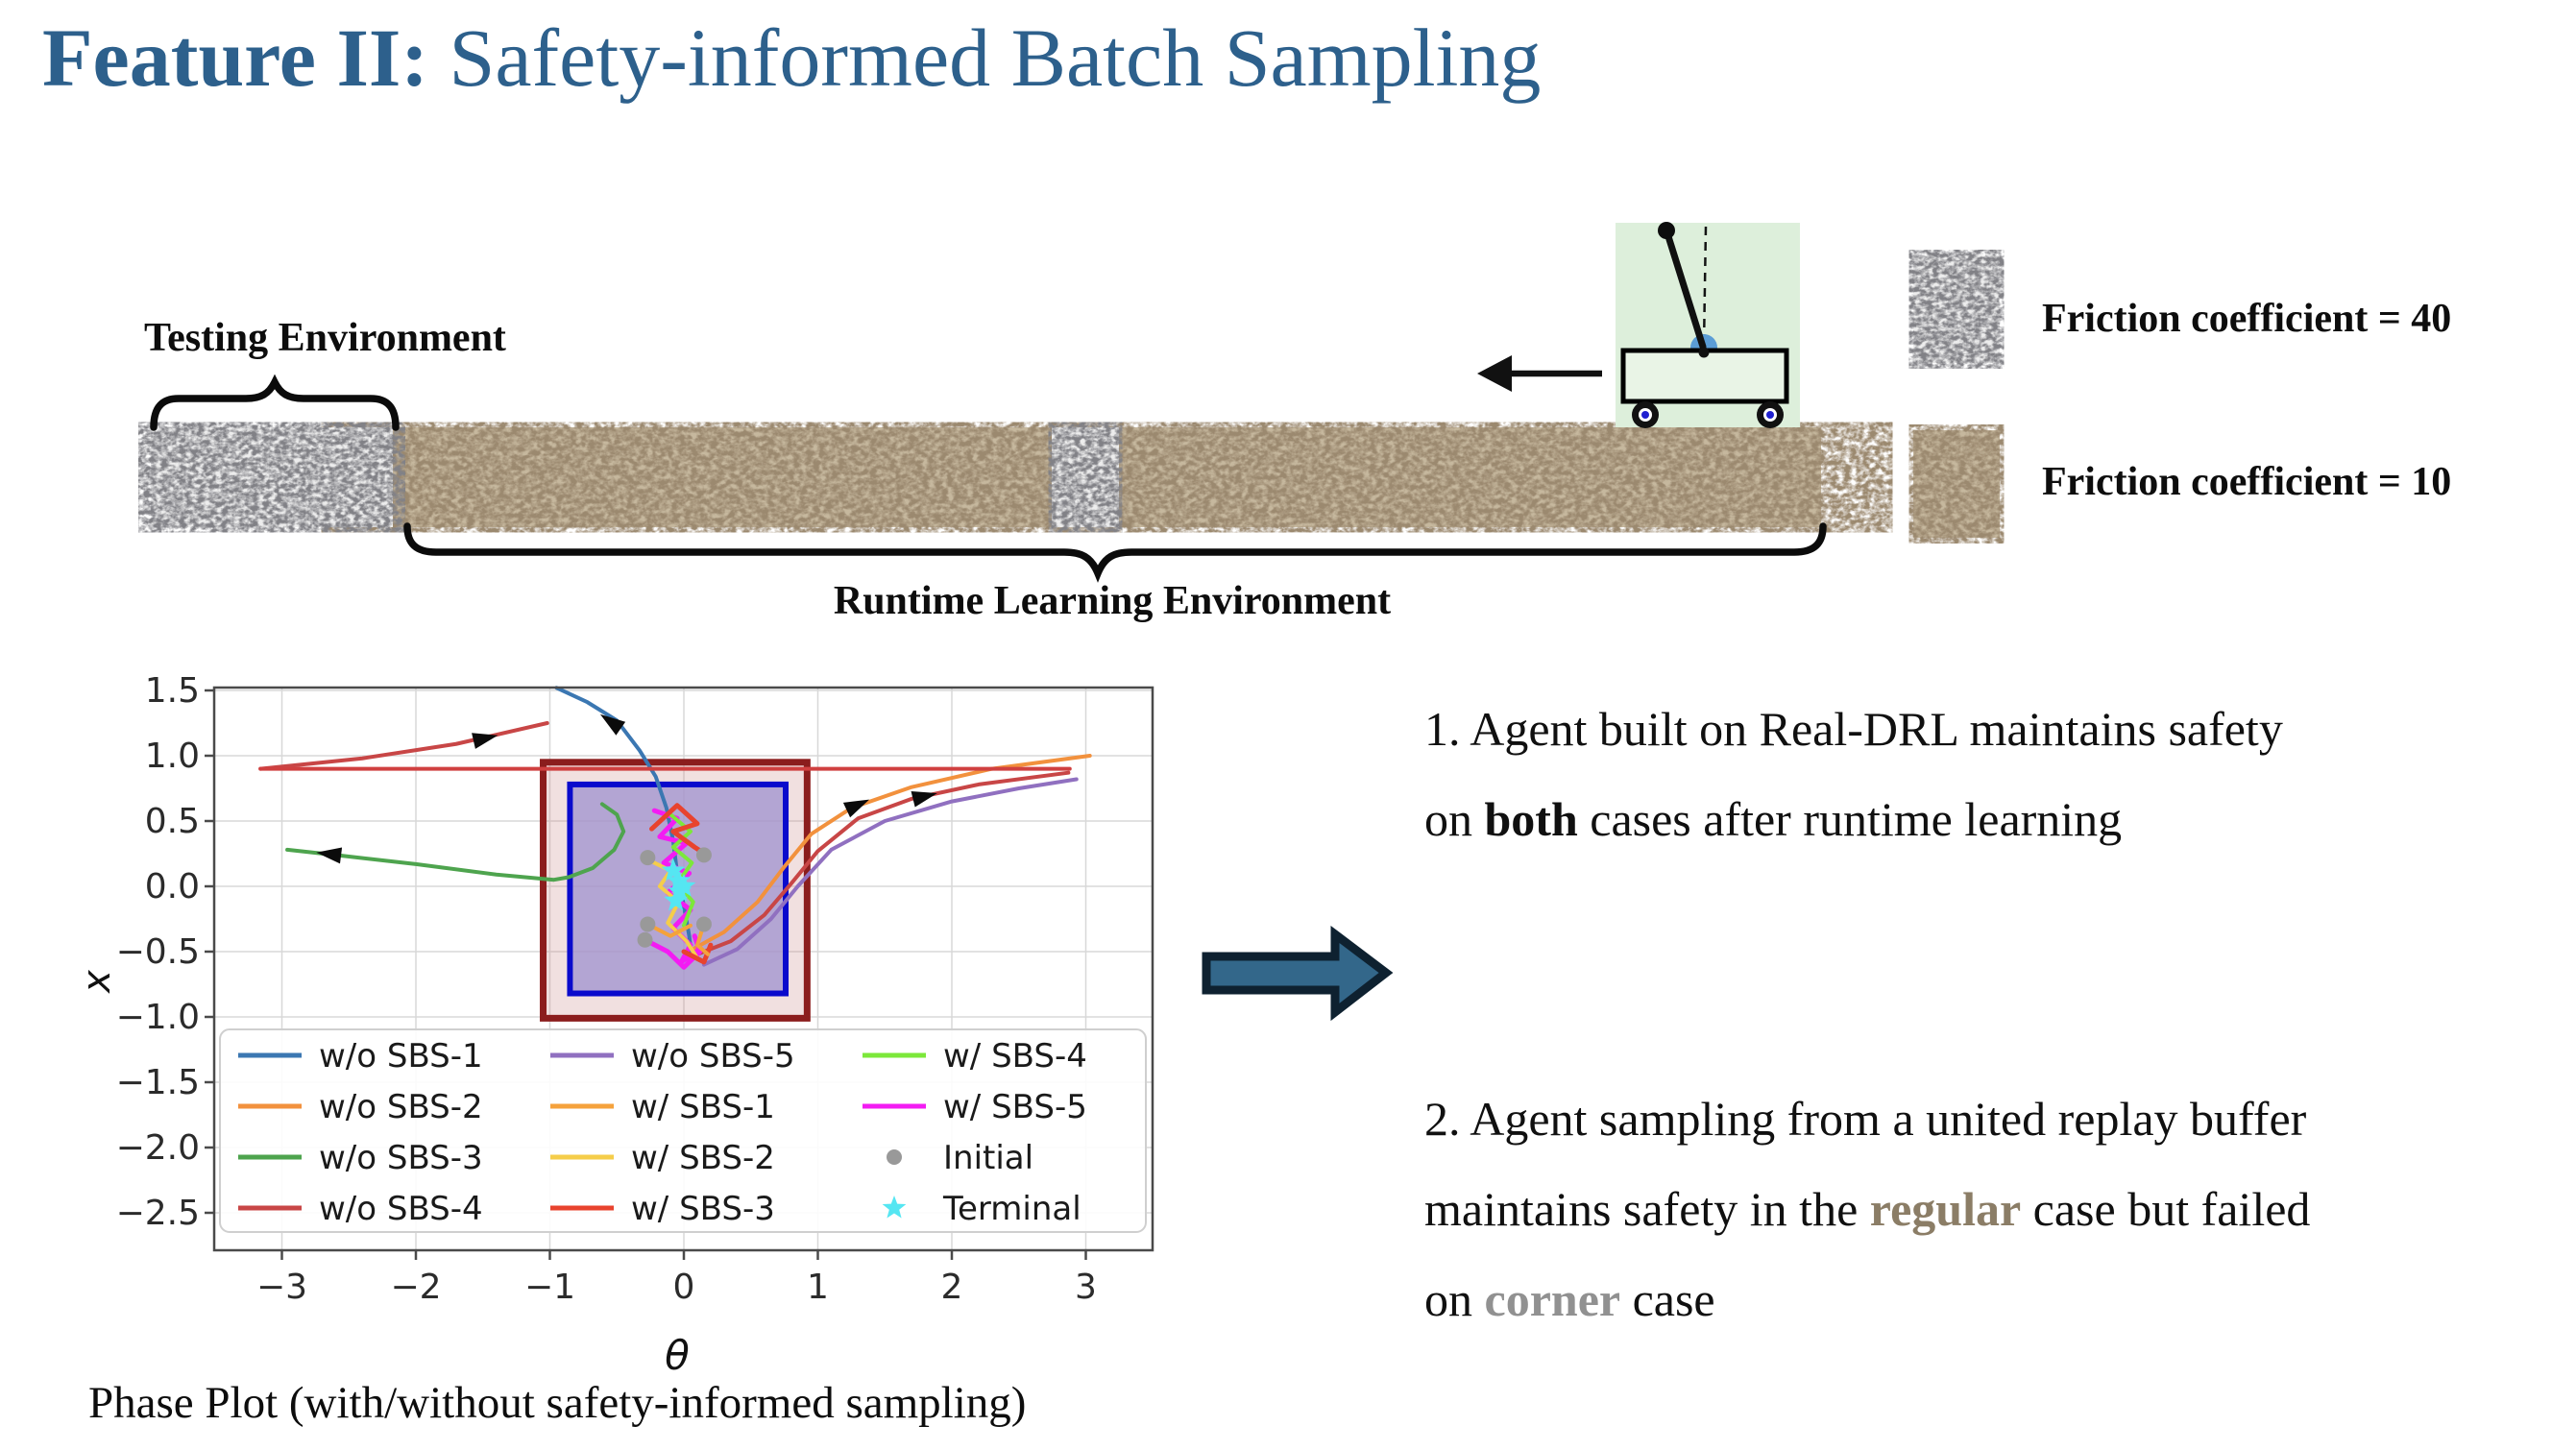 The height and width of the screenshot is (1450, 2576). Describe the element at coordinates (158, 1083) in the screenshot. I see `svg-text: −1.5` at that location.